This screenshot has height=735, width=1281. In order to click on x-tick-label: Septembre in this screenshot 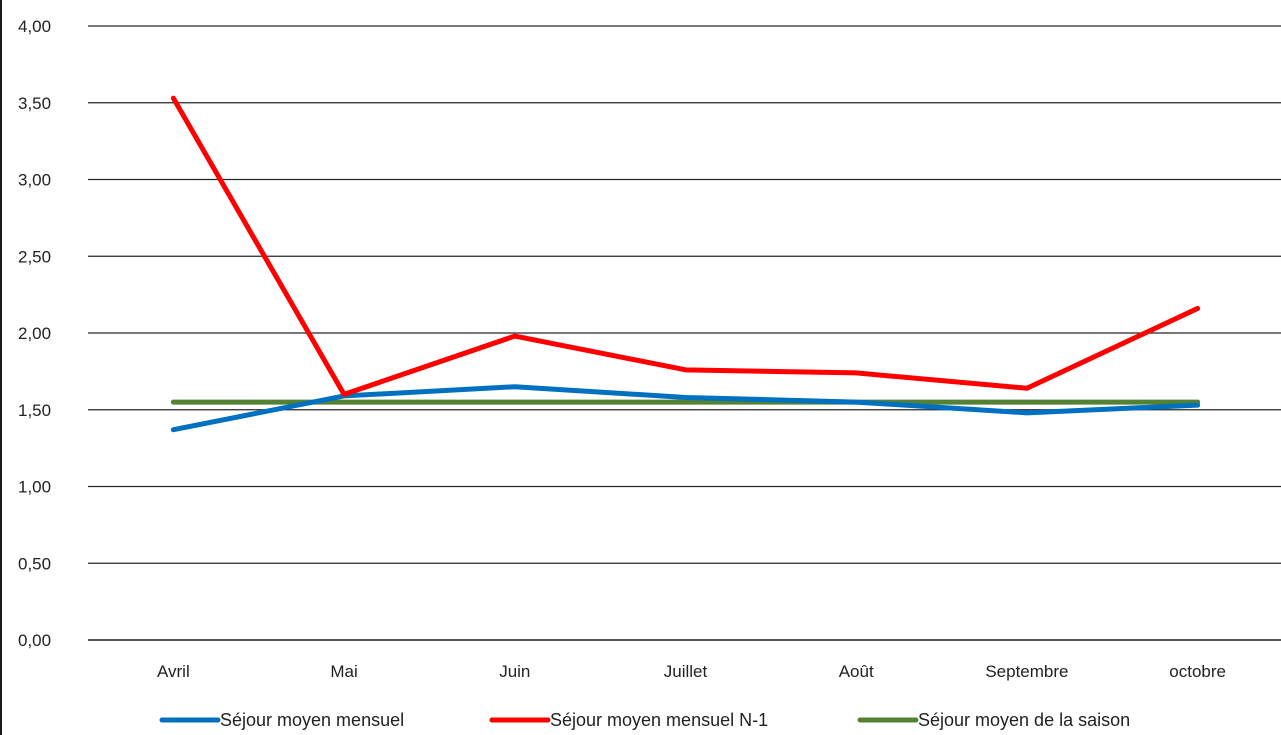, I will do `click(1026, 671)`.